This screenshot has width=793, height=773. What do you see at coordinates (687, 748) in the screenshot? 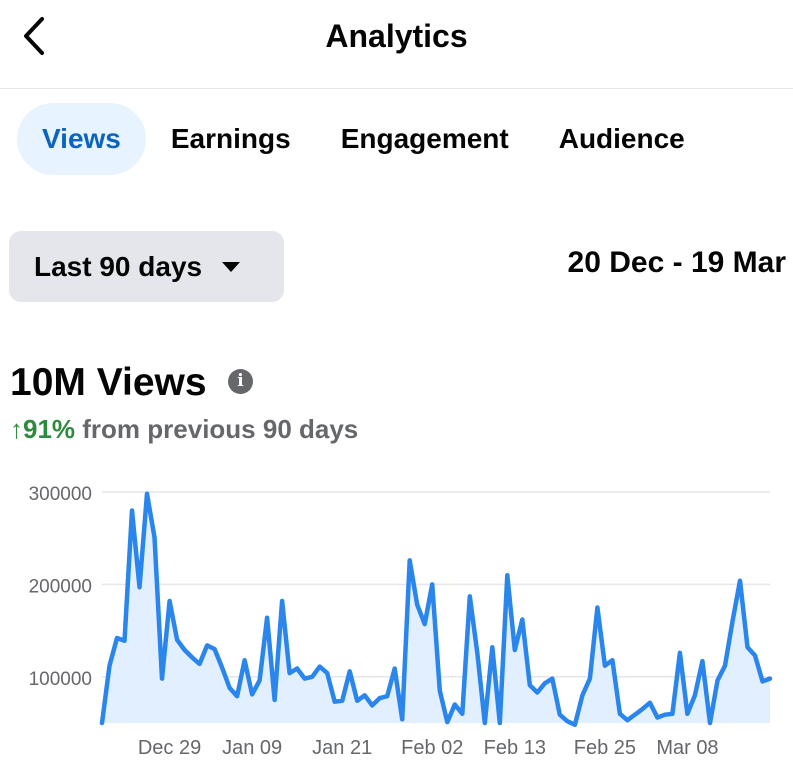
I see `x-tick-label: Mar 08` at bounding box center [687, 748].